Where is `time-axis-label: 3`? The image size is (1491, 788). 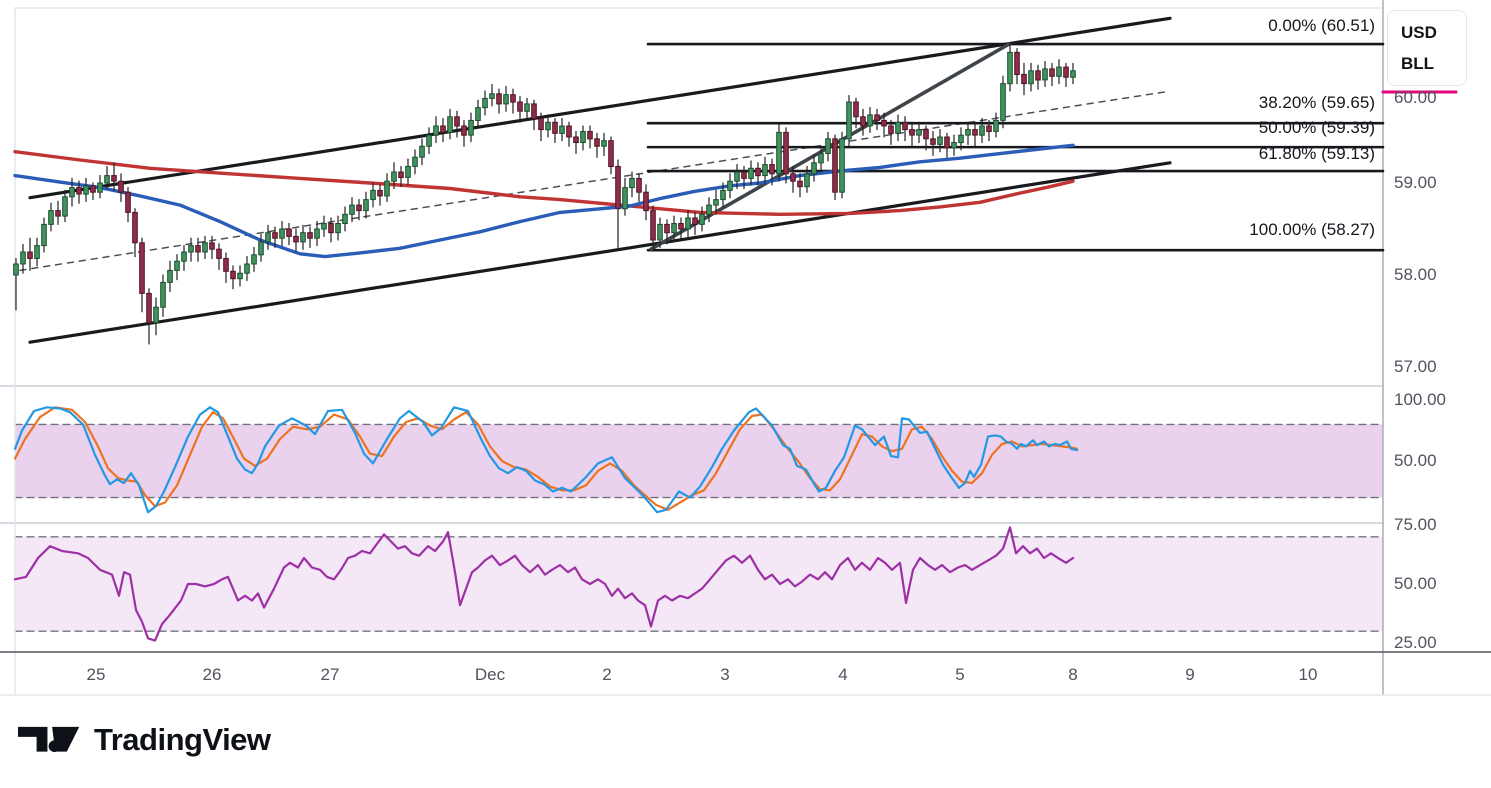
time-axis-label: 3 is located at coordinates (725, 674).